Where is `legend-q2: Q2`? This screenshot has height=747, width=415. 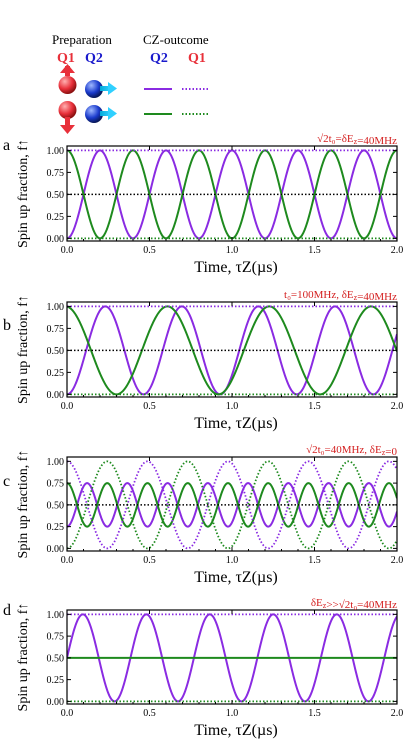
legend-q2: Q2 is located at coordinates (94, 58).